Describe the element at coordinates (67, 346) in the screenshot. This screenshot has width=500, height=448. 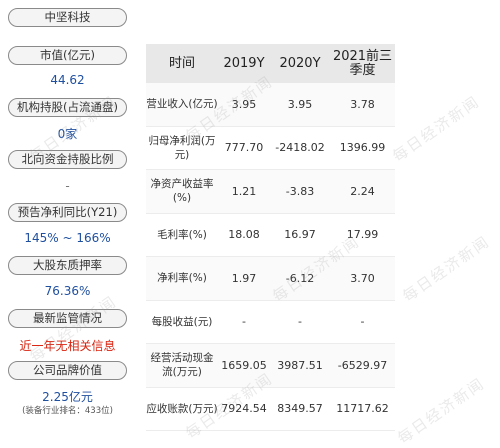
I see `regulation-value: 近一年无相关信息` at that location.